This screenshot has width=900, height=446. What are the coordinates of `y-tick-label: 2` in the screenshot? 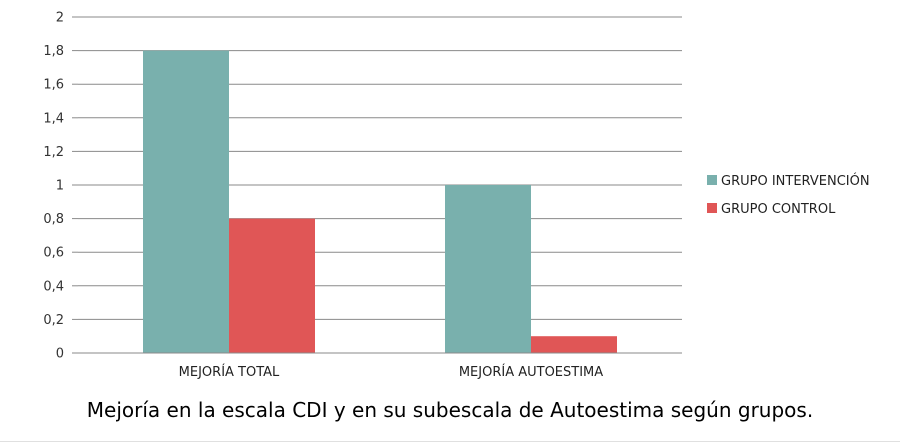 It's located at (60, 18).